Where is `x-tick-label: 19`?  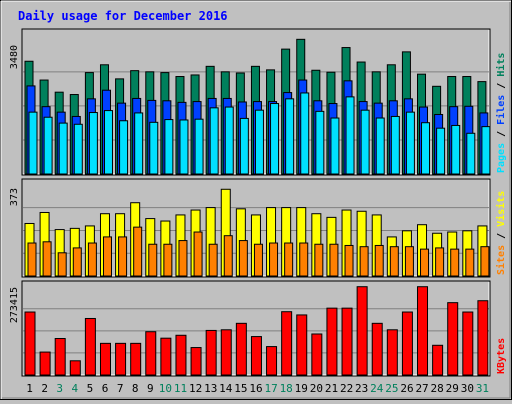
x-tick-label: 19 is located at coordinates (301, 388).